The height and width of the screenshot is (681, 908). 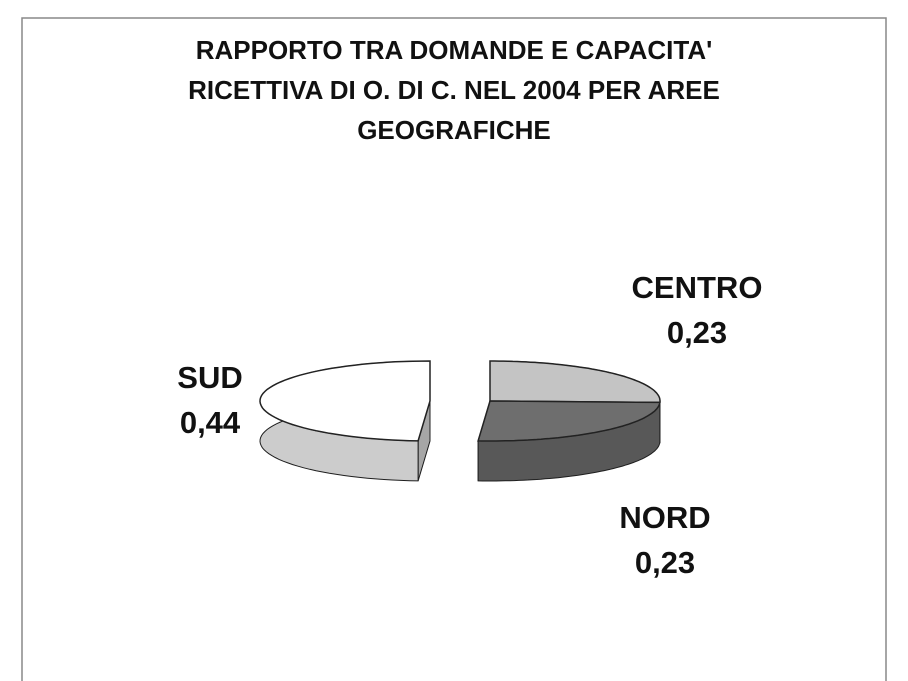 I want to click on slice-label: CENTRO, so click(x=697, y=287).